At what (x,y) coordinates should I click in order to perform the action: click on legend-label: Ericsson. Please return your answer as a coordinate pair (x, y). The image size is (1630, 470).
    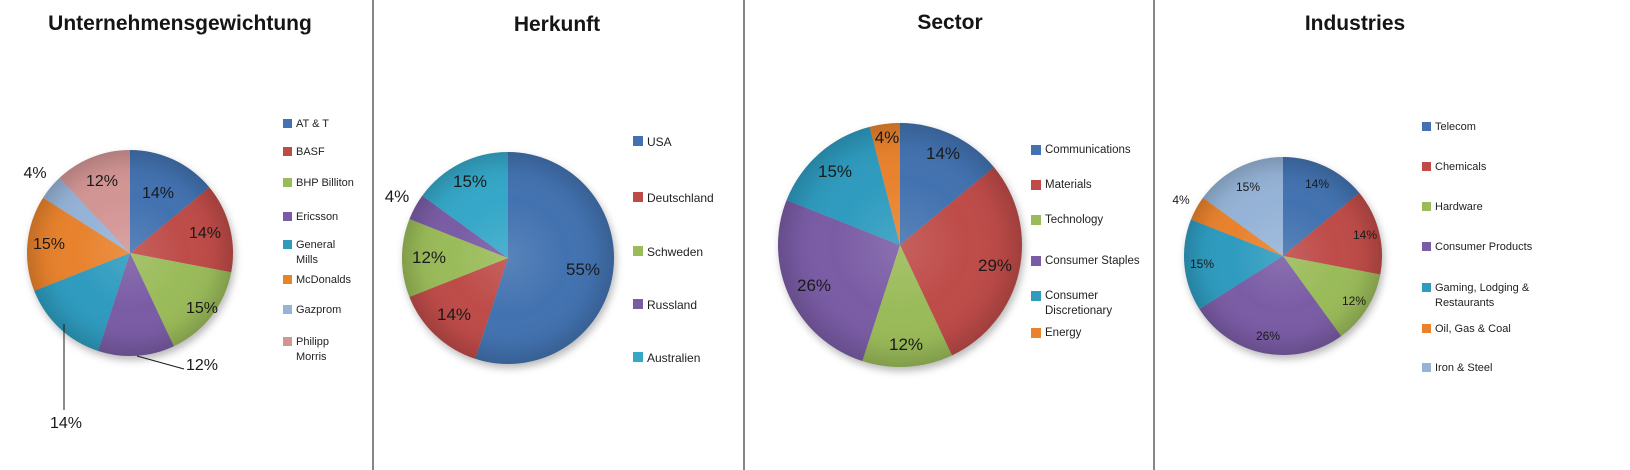
    Looking at the image, I should click on (317, 217).